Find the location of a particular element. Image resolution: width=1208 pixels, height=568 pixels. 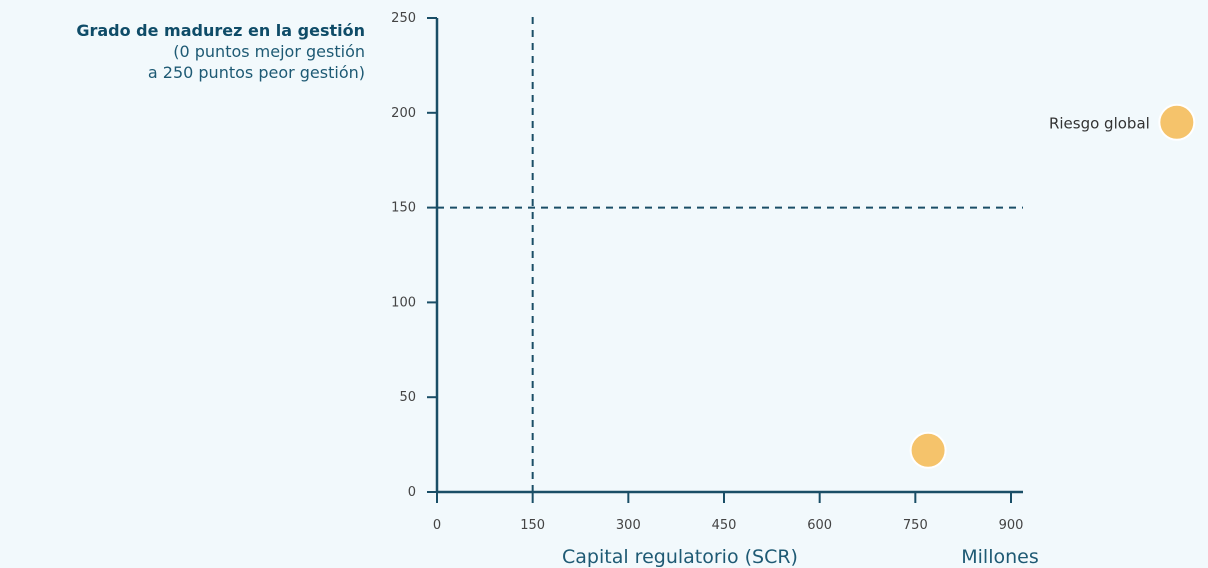

x-axis-title: Capital regulatorio (SCR) is located at coordinates (680, 557).